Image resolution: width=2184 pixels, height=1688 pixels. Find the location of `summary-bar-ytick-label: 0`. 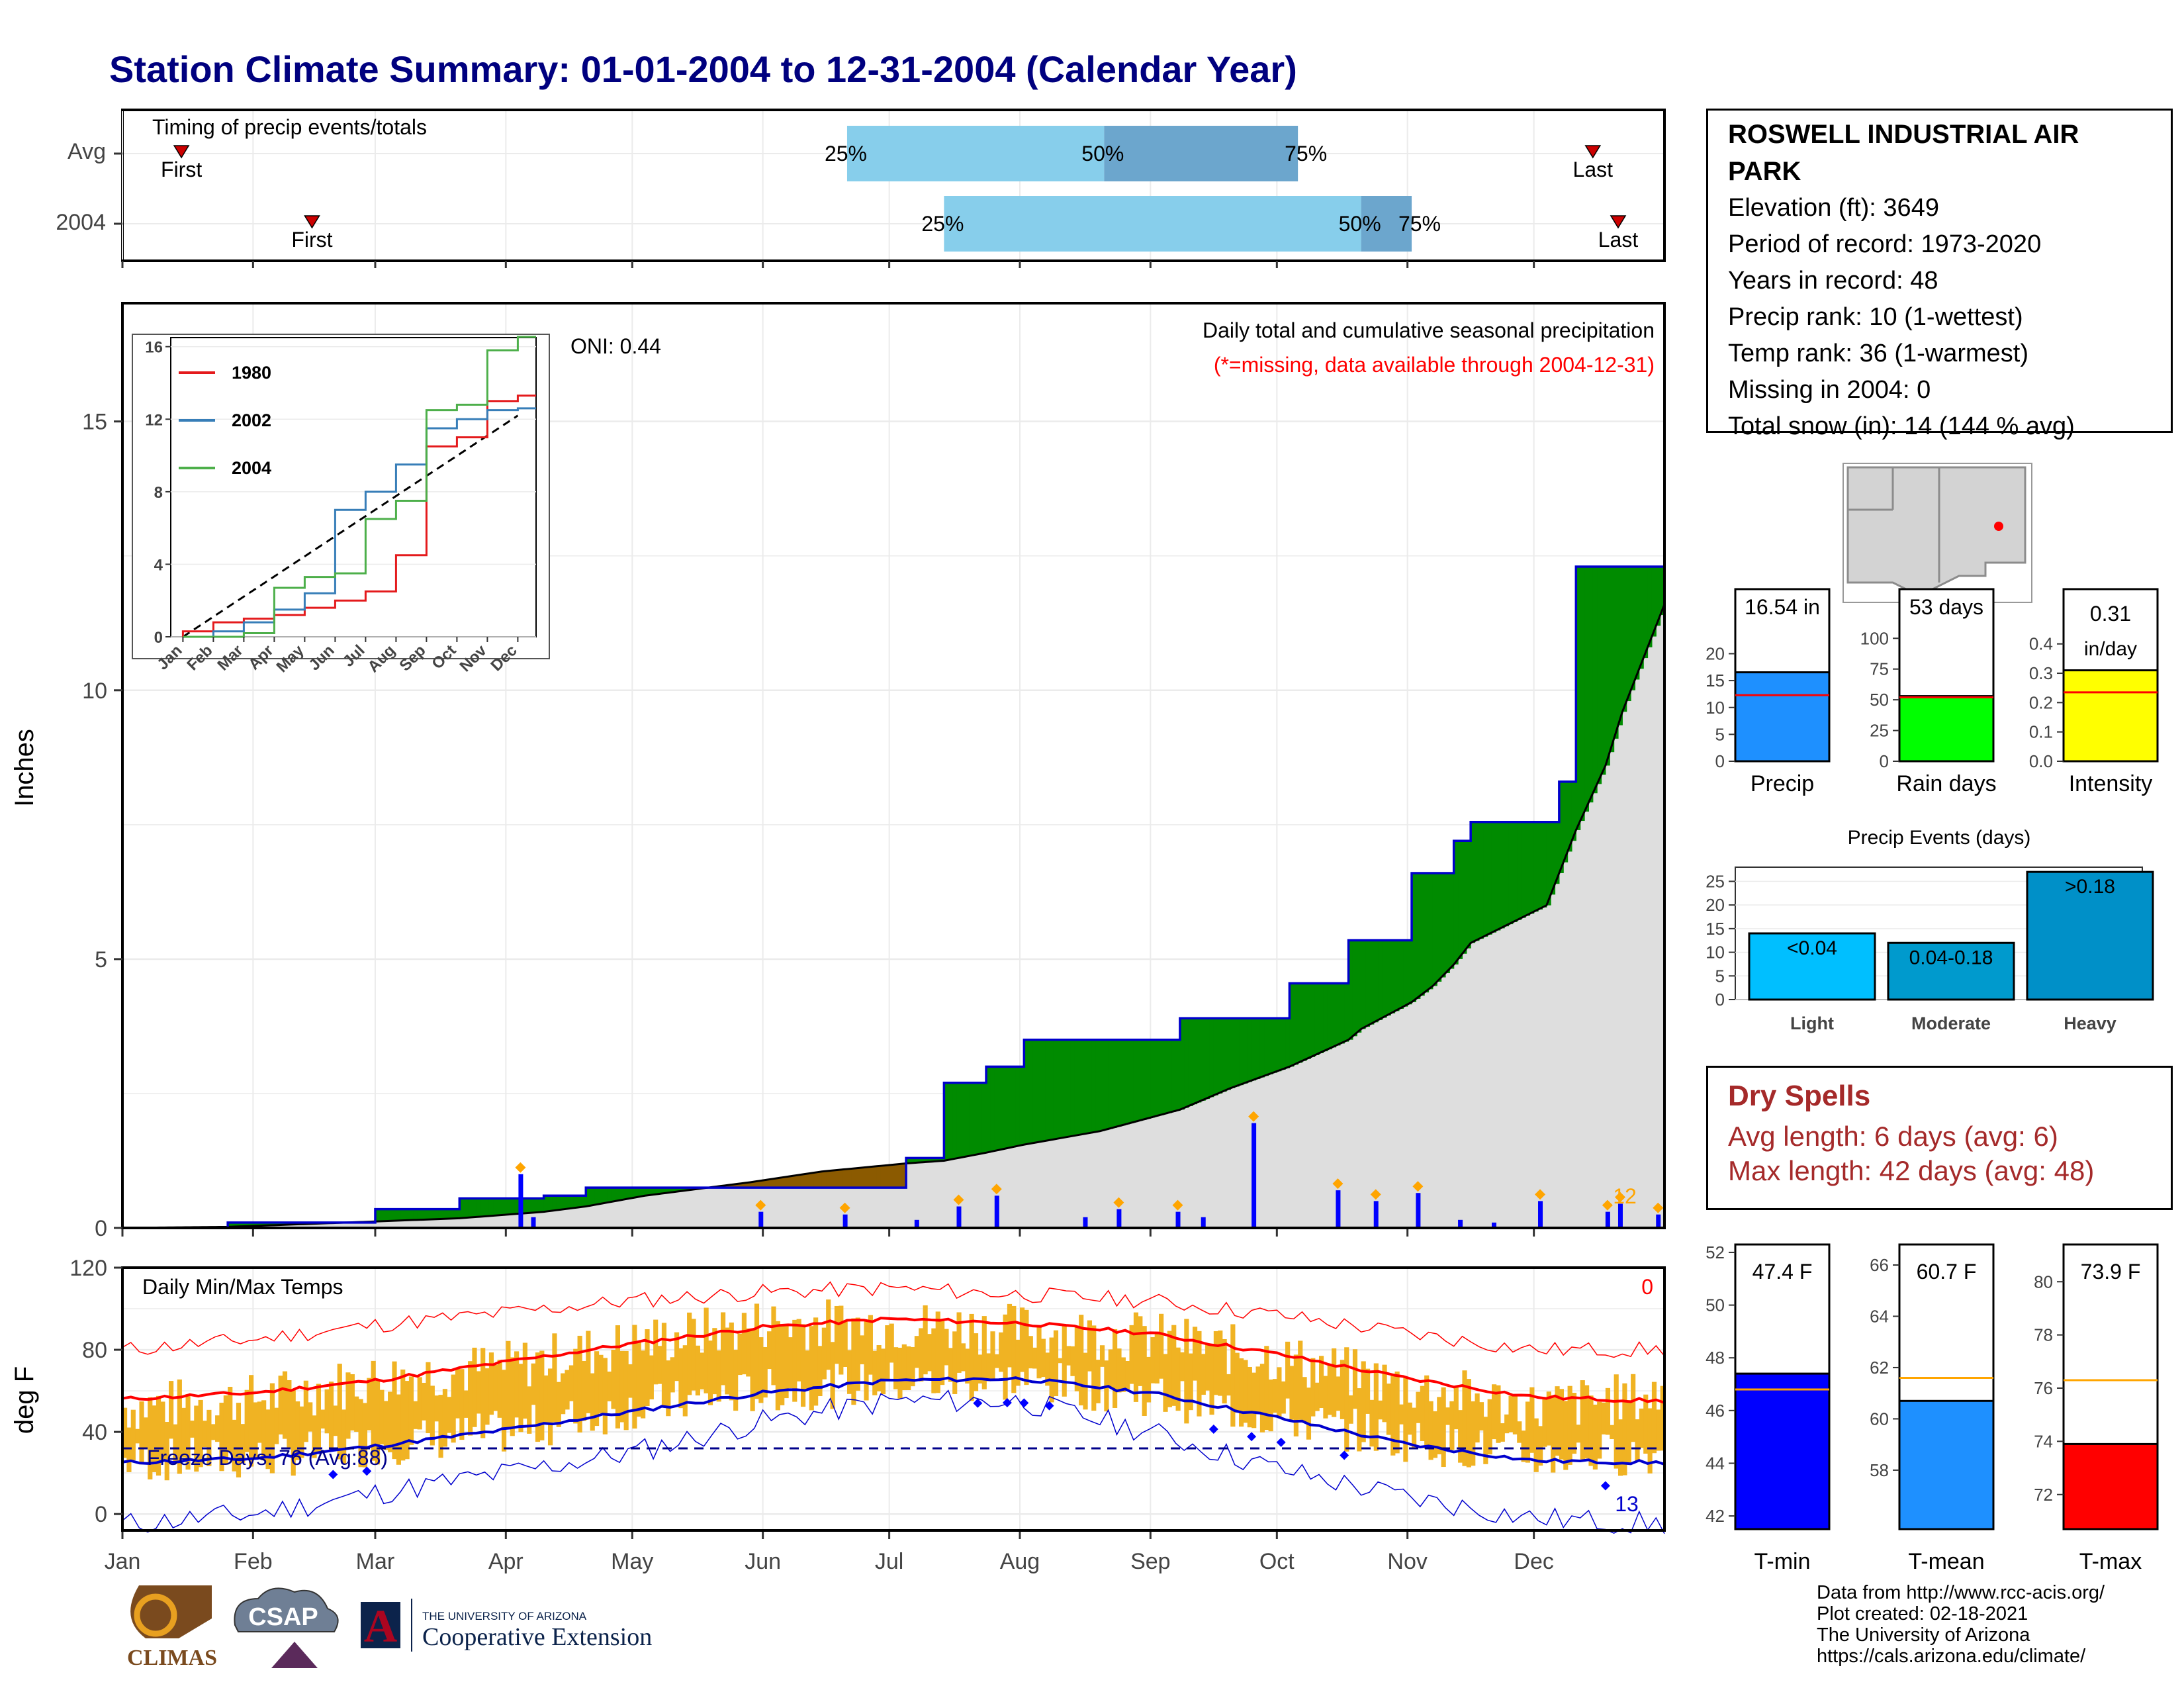

summary-bar-ytick-label: 0 is located at coordinates (1885, 761).